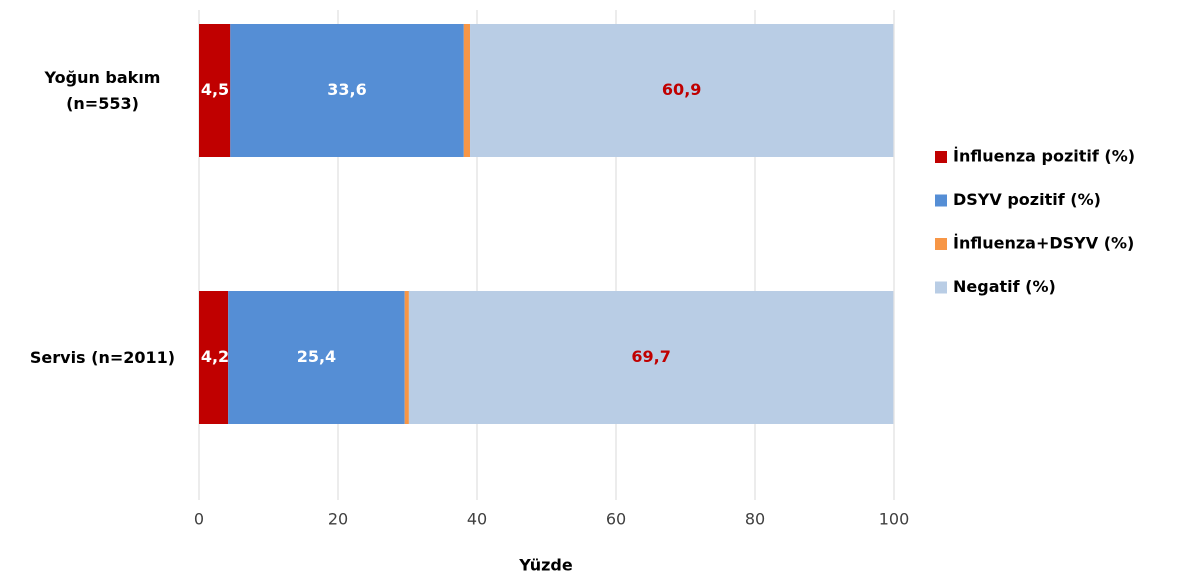  What do you see at coordinates (616, 519) in the screenshot?
I see `x-tick-label: 60` at bounding box center [616, 519].